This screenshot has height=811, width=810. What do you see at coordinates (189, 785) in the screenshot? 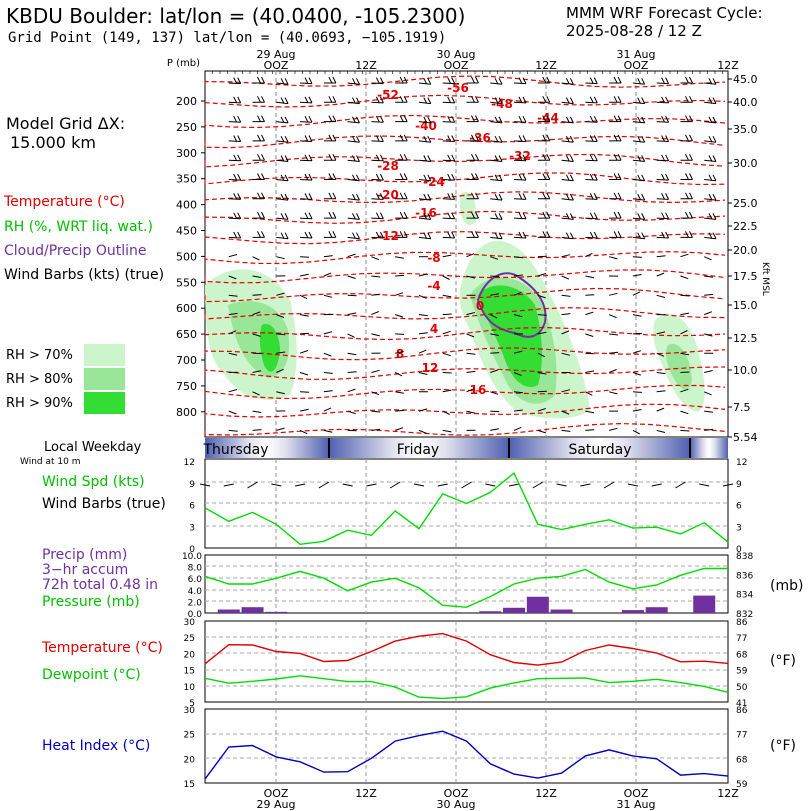
I see `heat-tick: 15` at bounding box center [189, 785].